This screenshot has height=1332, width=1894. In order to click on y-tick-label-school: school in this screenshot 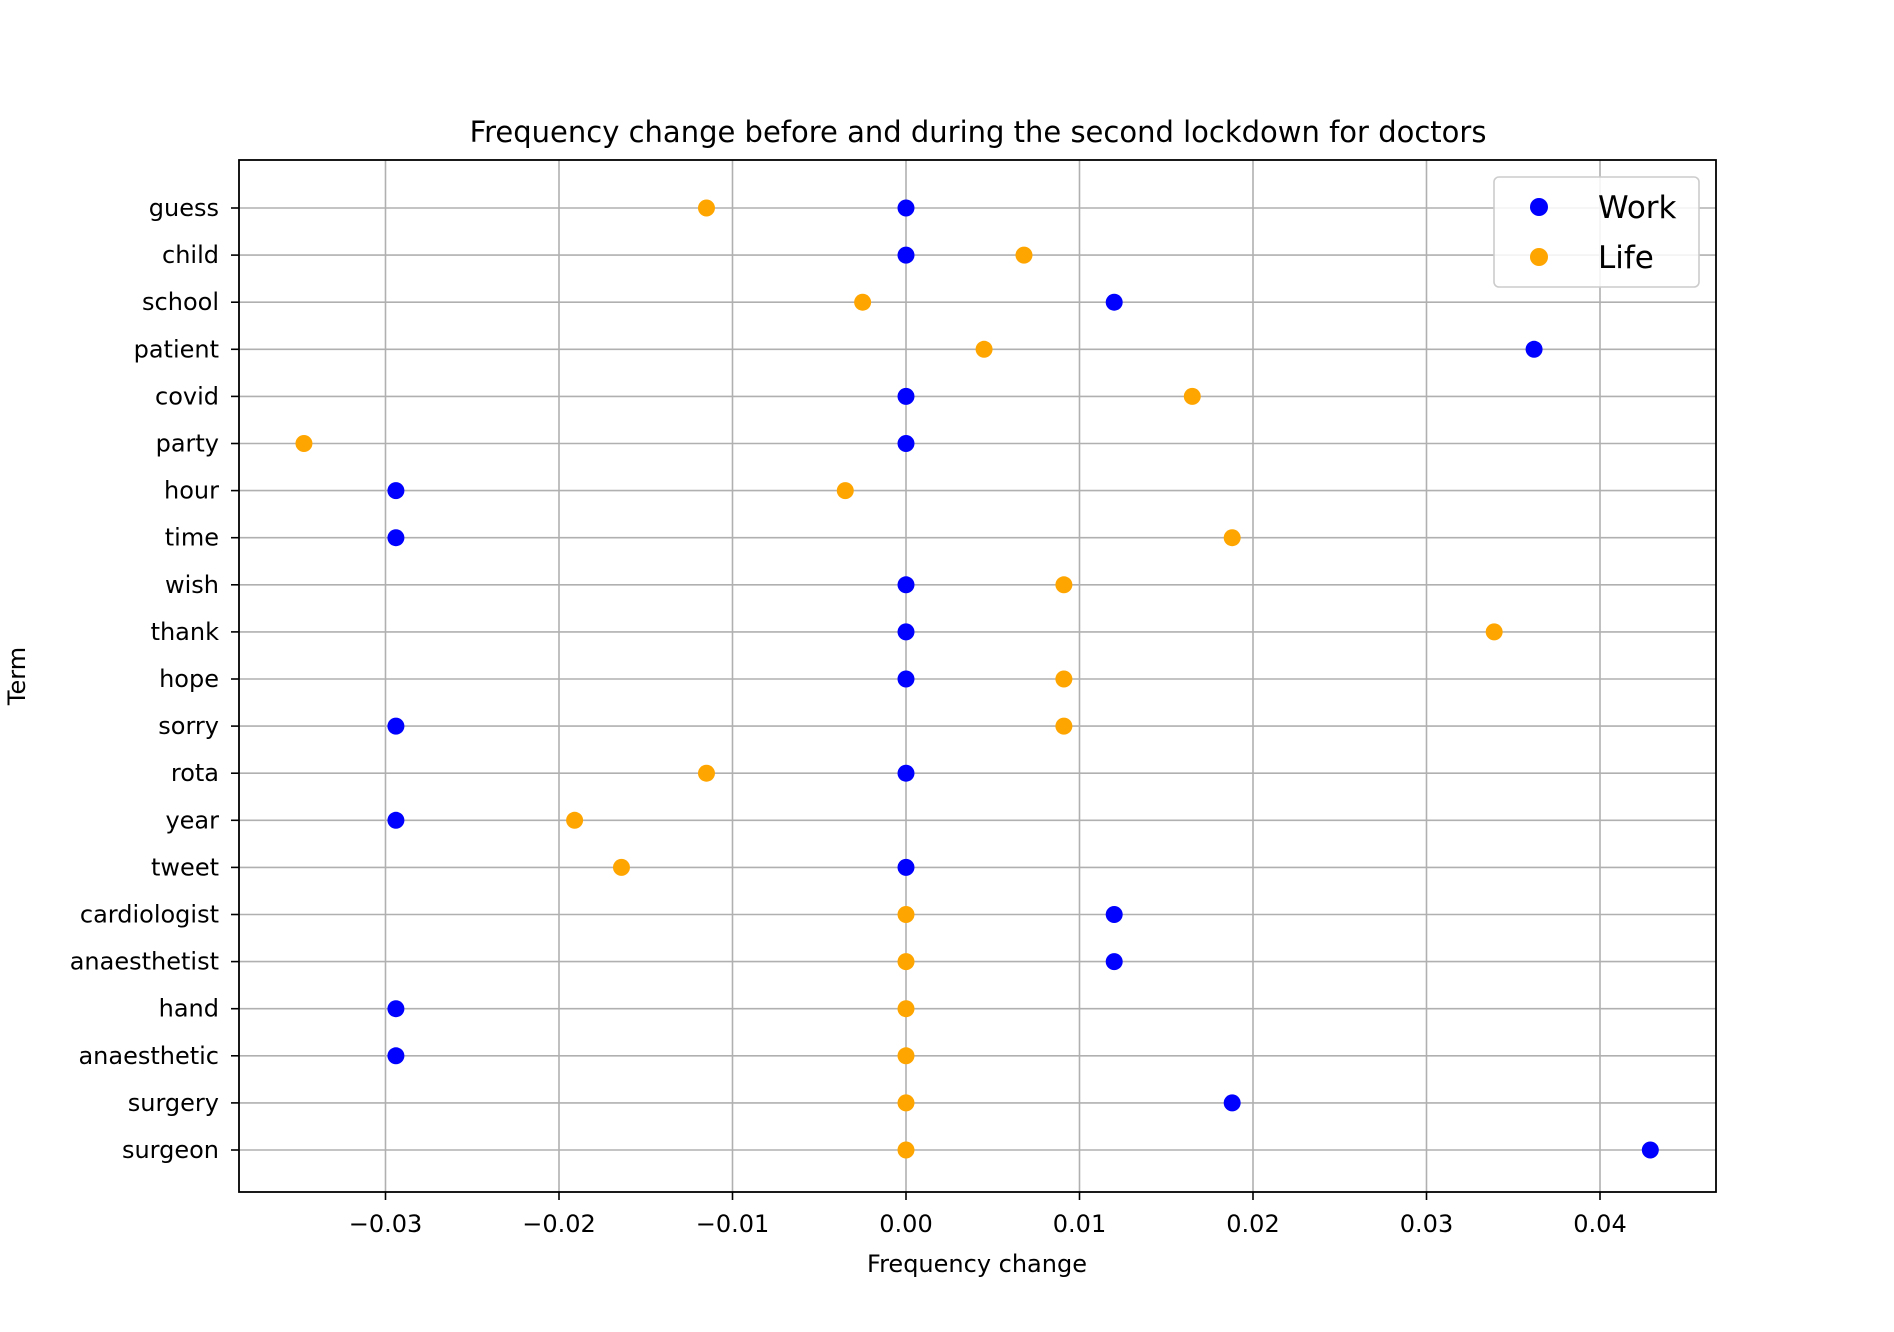, I will do `click(180, 302)`.